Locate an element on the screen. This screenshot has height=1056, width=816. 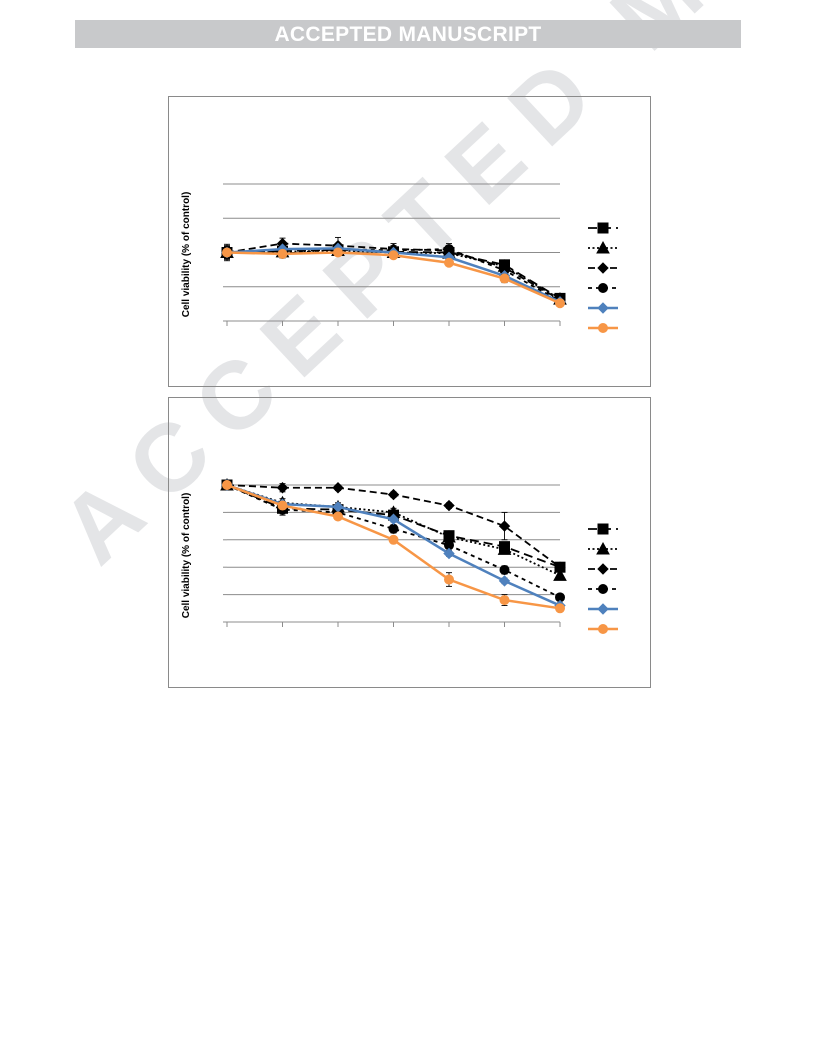
accepted-manuscript-banner: ACCEPTED MANUSCRIPT is located at coordinates (408, 34).